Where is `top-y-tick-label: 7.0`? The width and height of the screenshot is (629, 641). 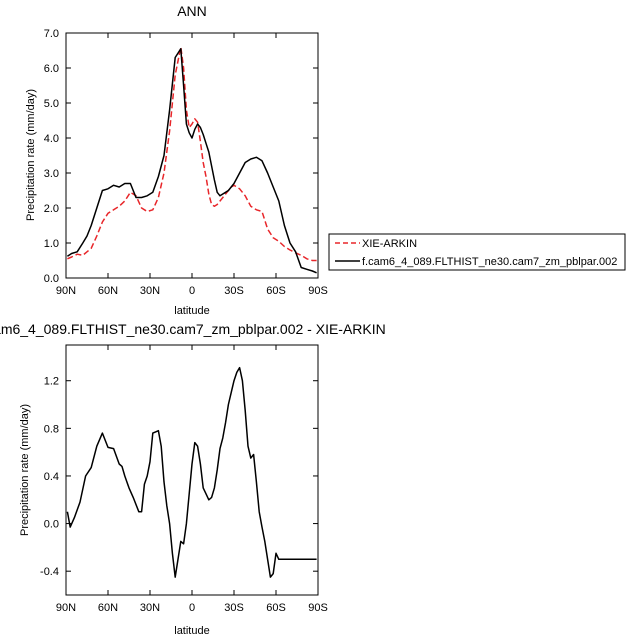 top-y-tick-label: 7.0 is located at coordinates (51, 34).